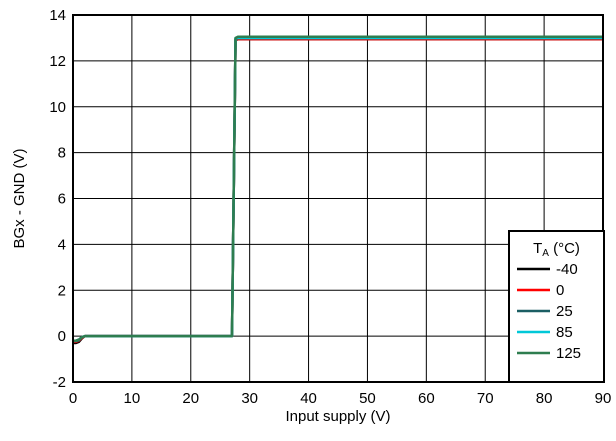 The width and height of the screenshot is (616, 441). Describe the element at coordinates (556, 249) in the screenshot. I see `legend-title: TA (°C)` at that location.